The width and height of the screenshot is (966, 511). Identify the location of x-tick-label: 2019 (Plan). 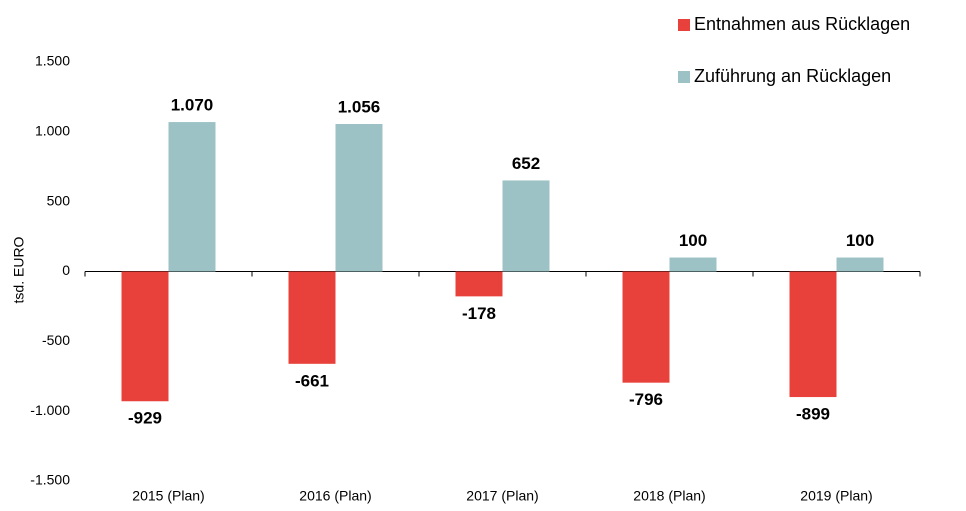
(836, 496).